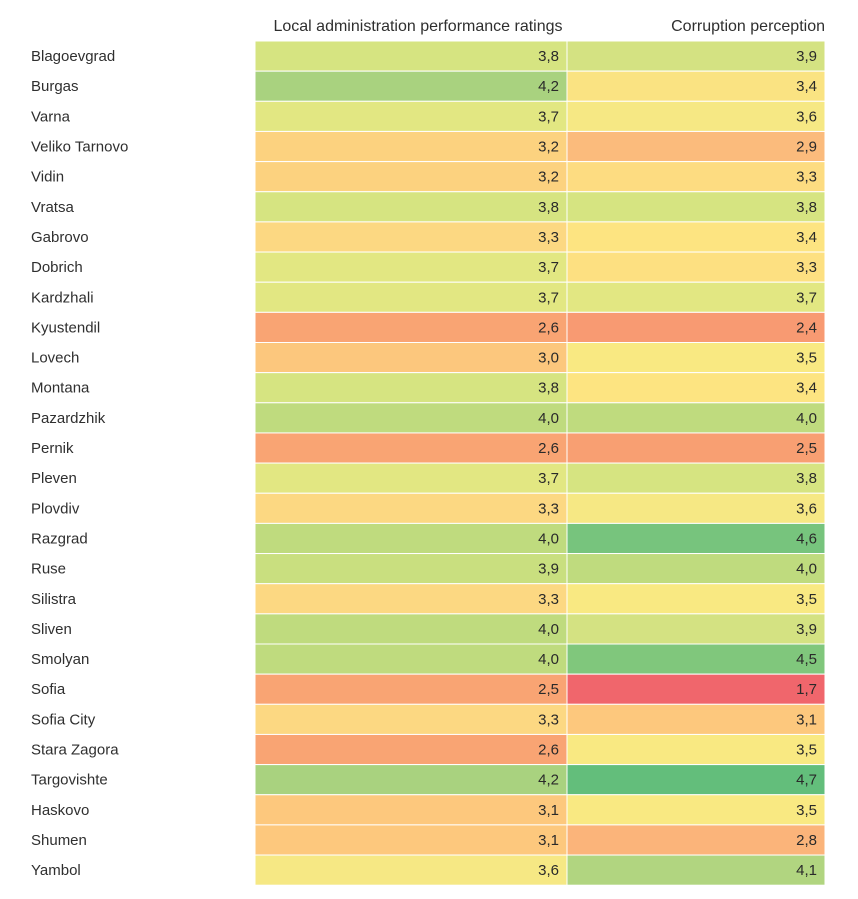  I want to click on row-label: Smolyan, so click(60, 659).